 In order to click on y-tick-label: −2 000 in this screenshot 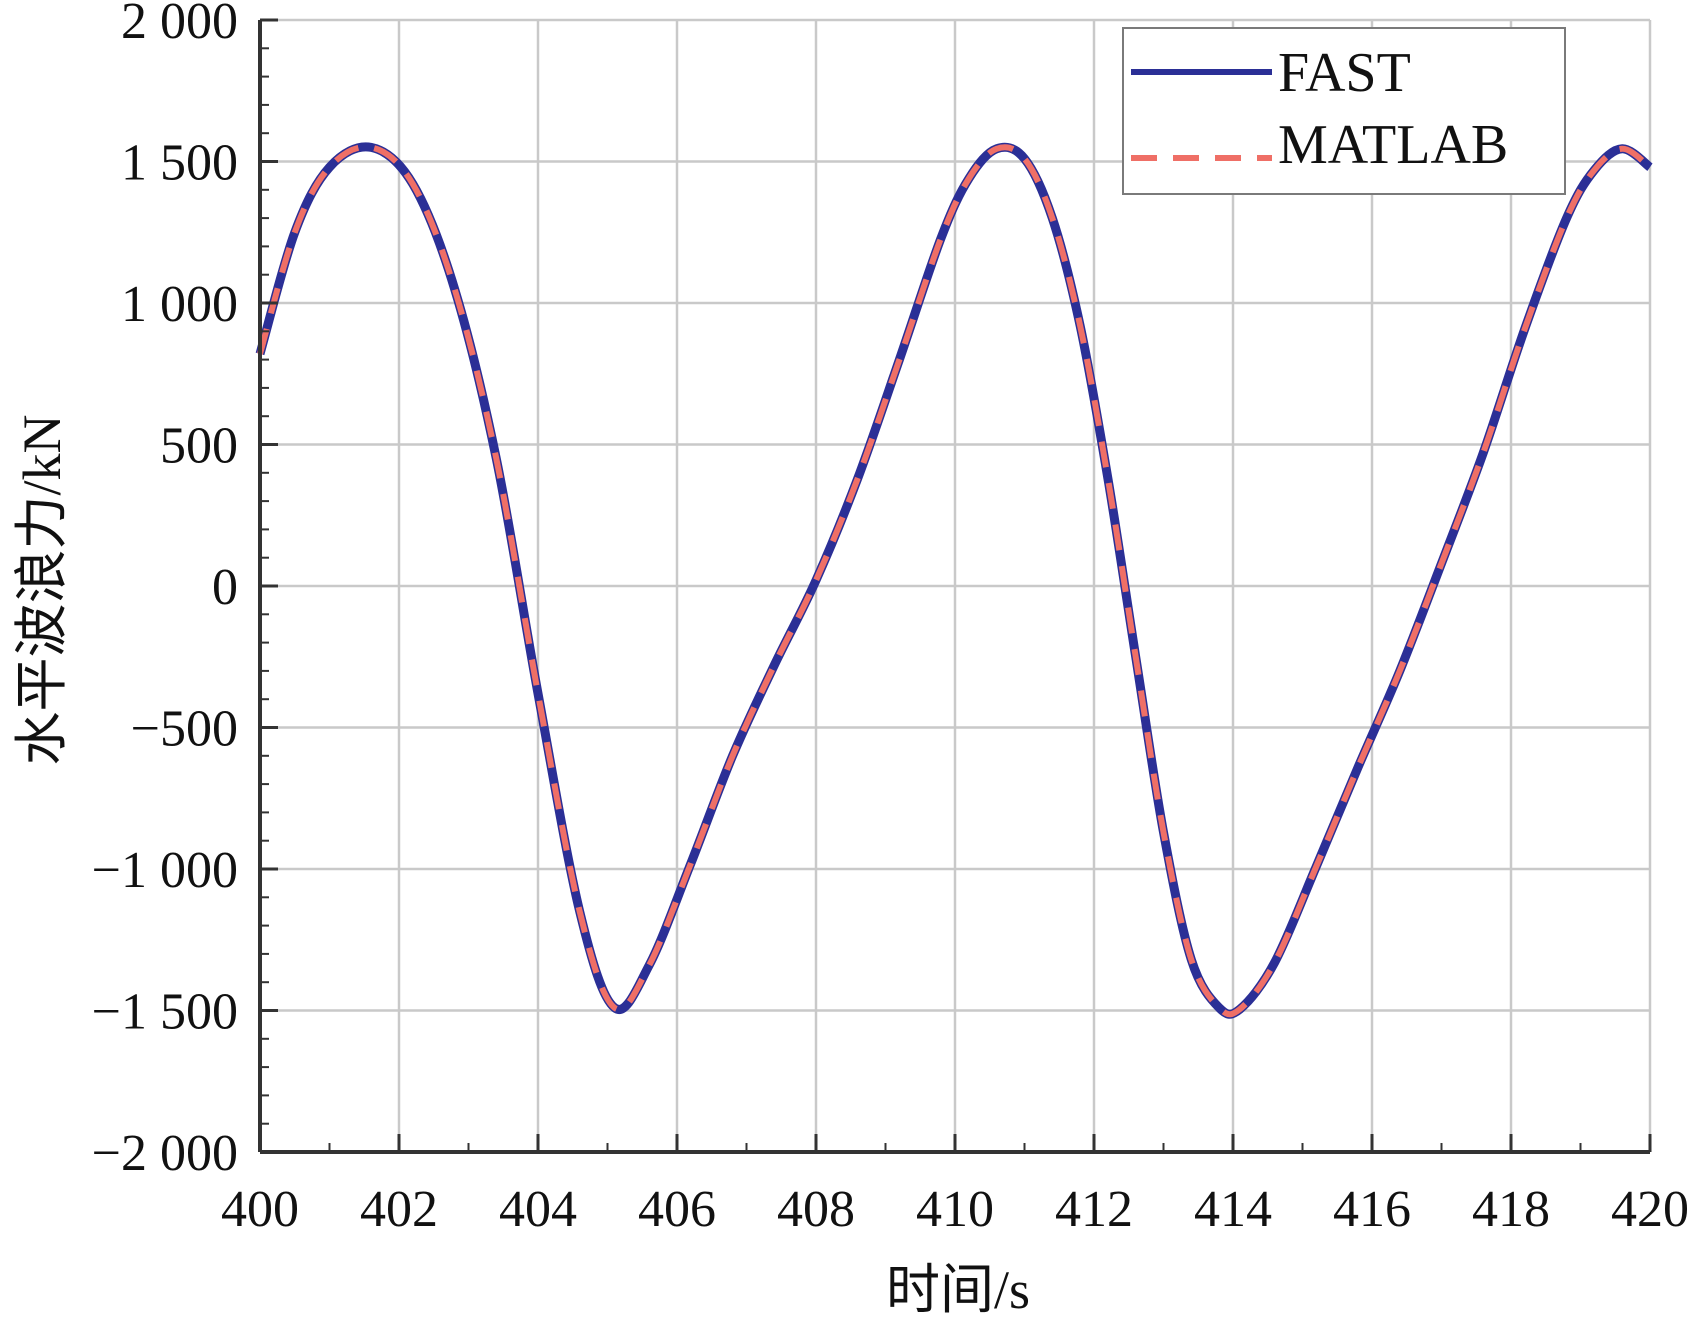, I will do `click(165, 1153)`.